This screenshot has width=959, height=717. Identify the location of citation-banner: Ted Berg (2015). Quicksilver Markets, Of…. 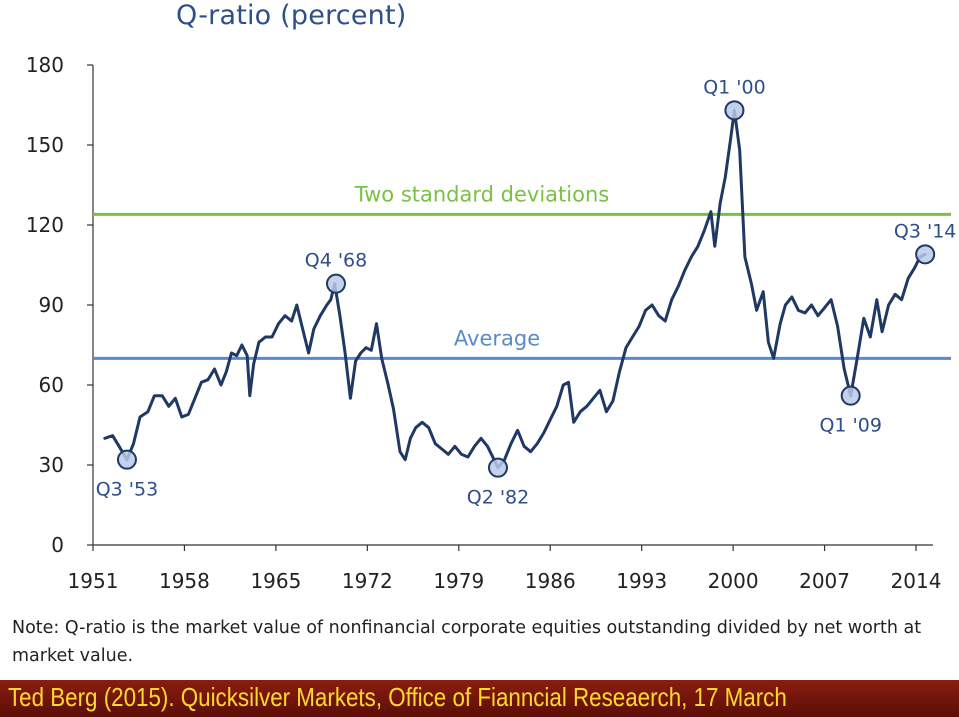
(479, 698).